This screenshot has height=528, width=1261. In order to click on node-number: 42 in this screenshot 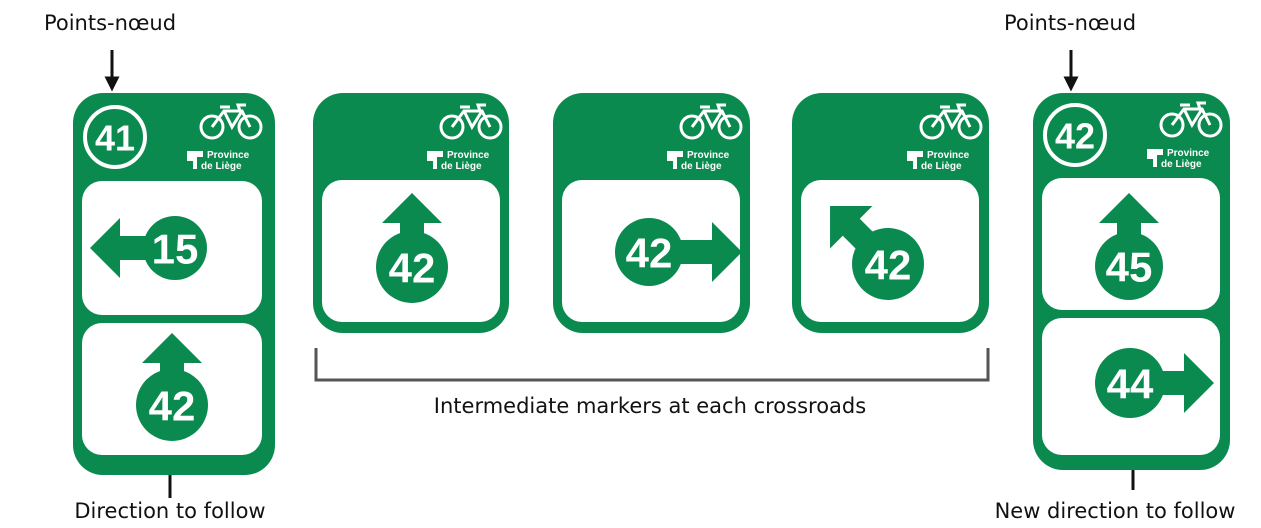, I will do `click(1075, 136)`.